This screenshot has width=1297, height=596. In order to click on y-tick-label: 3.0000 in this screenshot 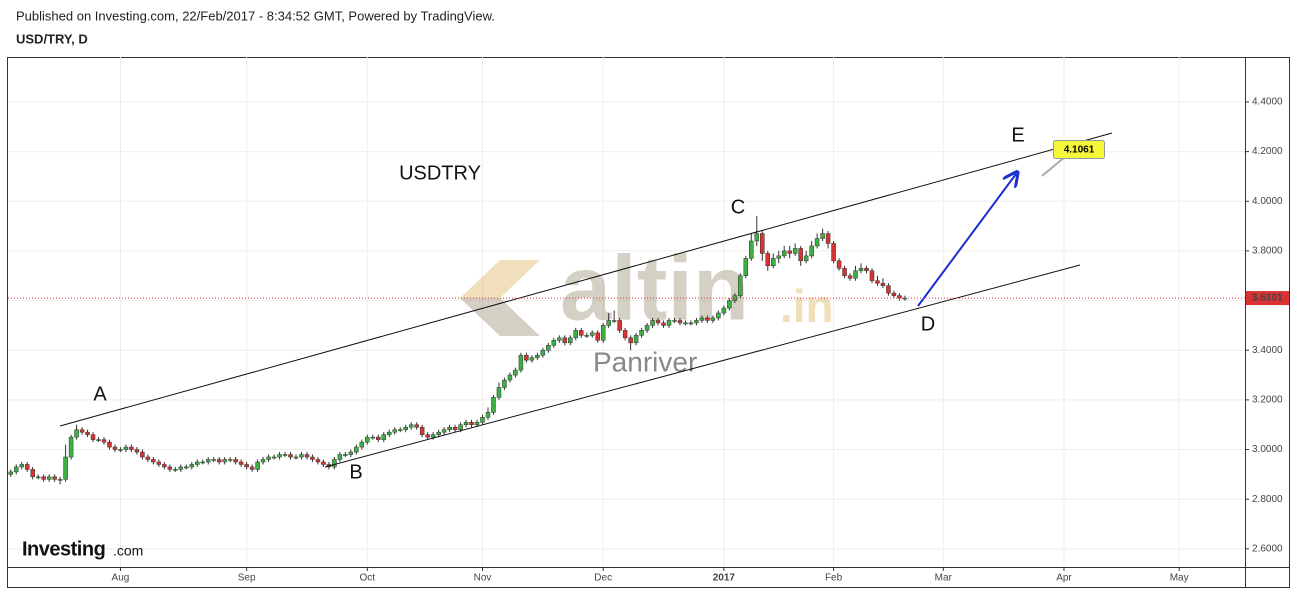, I will do `click(1267, 449)`.